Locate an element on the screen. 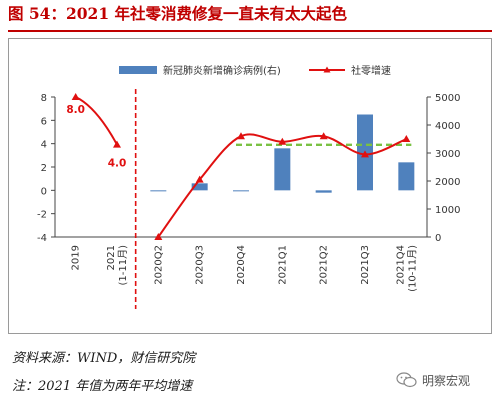 The height and width of the screenshot is (400, 500). wechat-logo: 明察宏观 is located at coordinates (446, 380).